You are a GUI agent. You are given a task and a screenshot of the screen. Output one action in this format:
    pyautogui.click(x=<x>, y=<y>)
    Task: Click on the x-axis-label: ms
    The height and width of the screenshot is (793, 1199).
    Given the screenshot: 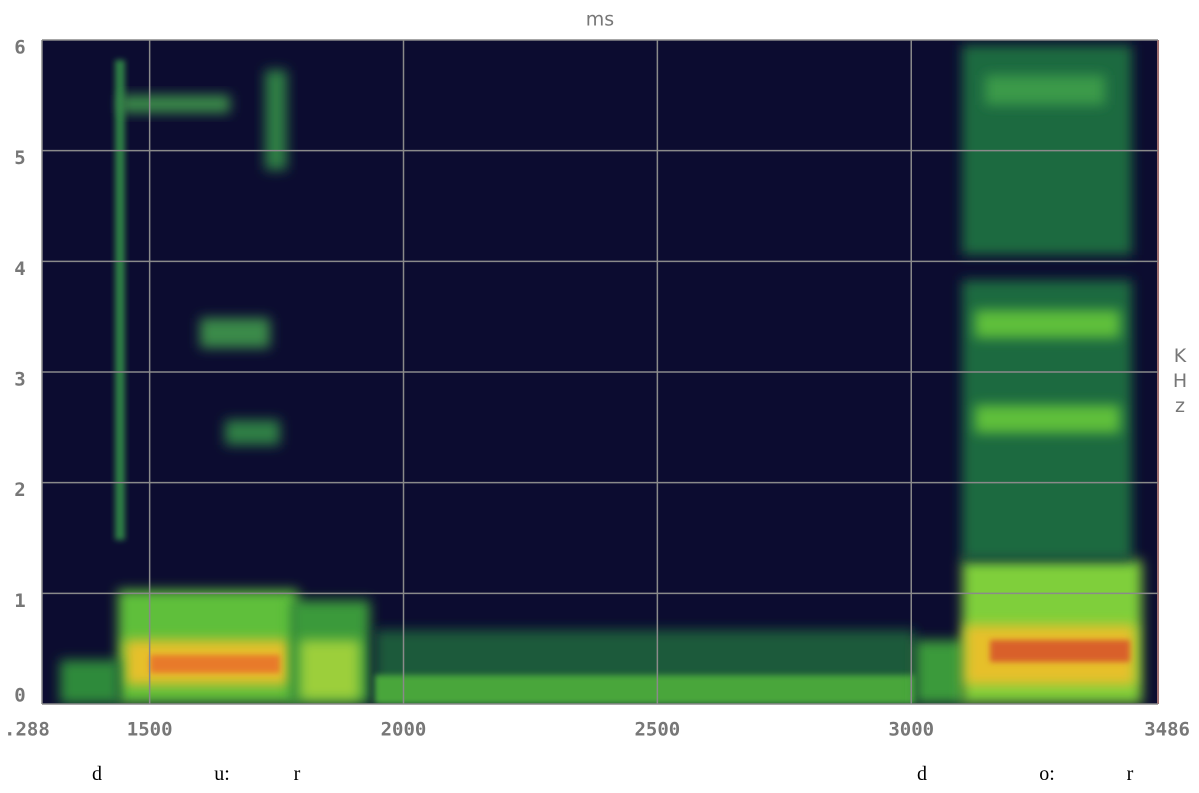 What is the action you would take?
    pyautogui.click(x=600, y=20)
    